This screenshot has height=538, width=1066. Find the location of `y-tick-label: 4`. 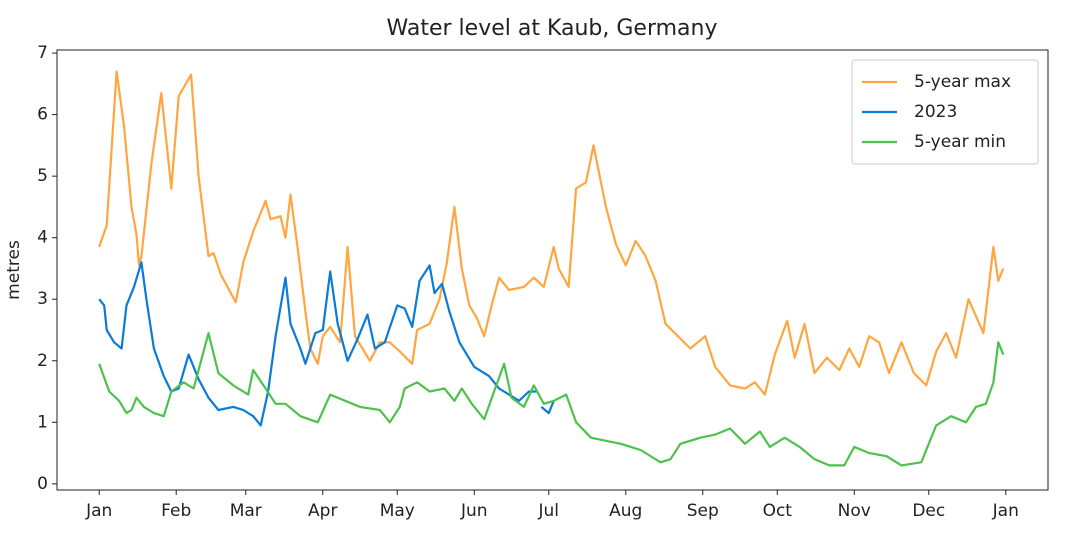

y-tick-label: 4 is located at coordinates (42, 238).